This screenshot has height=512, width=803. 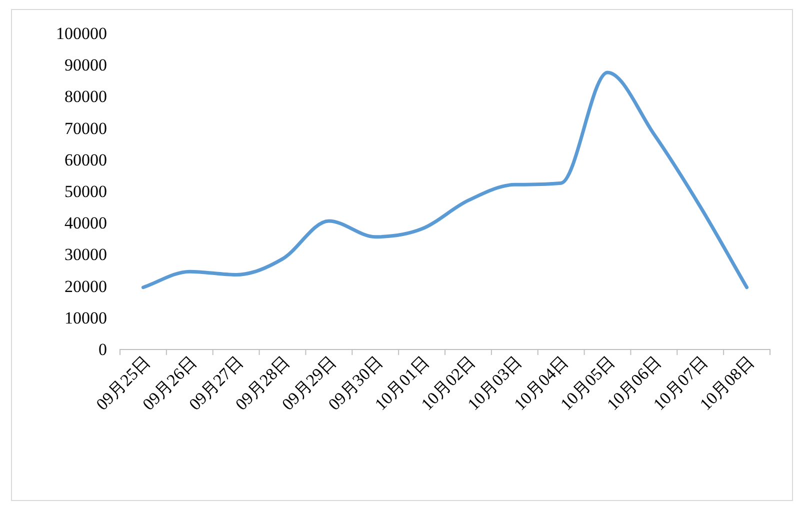 What do you see at coordinates (85, 160) in the screenshot?
I see `y-tick-label: 60000` at bounding box center [85, 160].